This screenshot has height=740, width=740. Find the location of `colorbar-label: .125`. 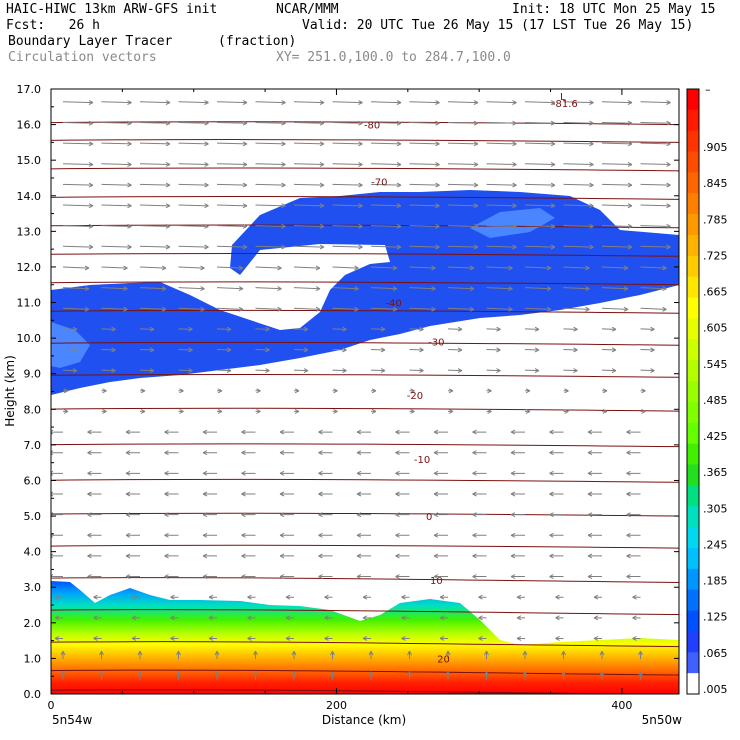

colorbar-label: .125 is located at coordinates (715, 617).